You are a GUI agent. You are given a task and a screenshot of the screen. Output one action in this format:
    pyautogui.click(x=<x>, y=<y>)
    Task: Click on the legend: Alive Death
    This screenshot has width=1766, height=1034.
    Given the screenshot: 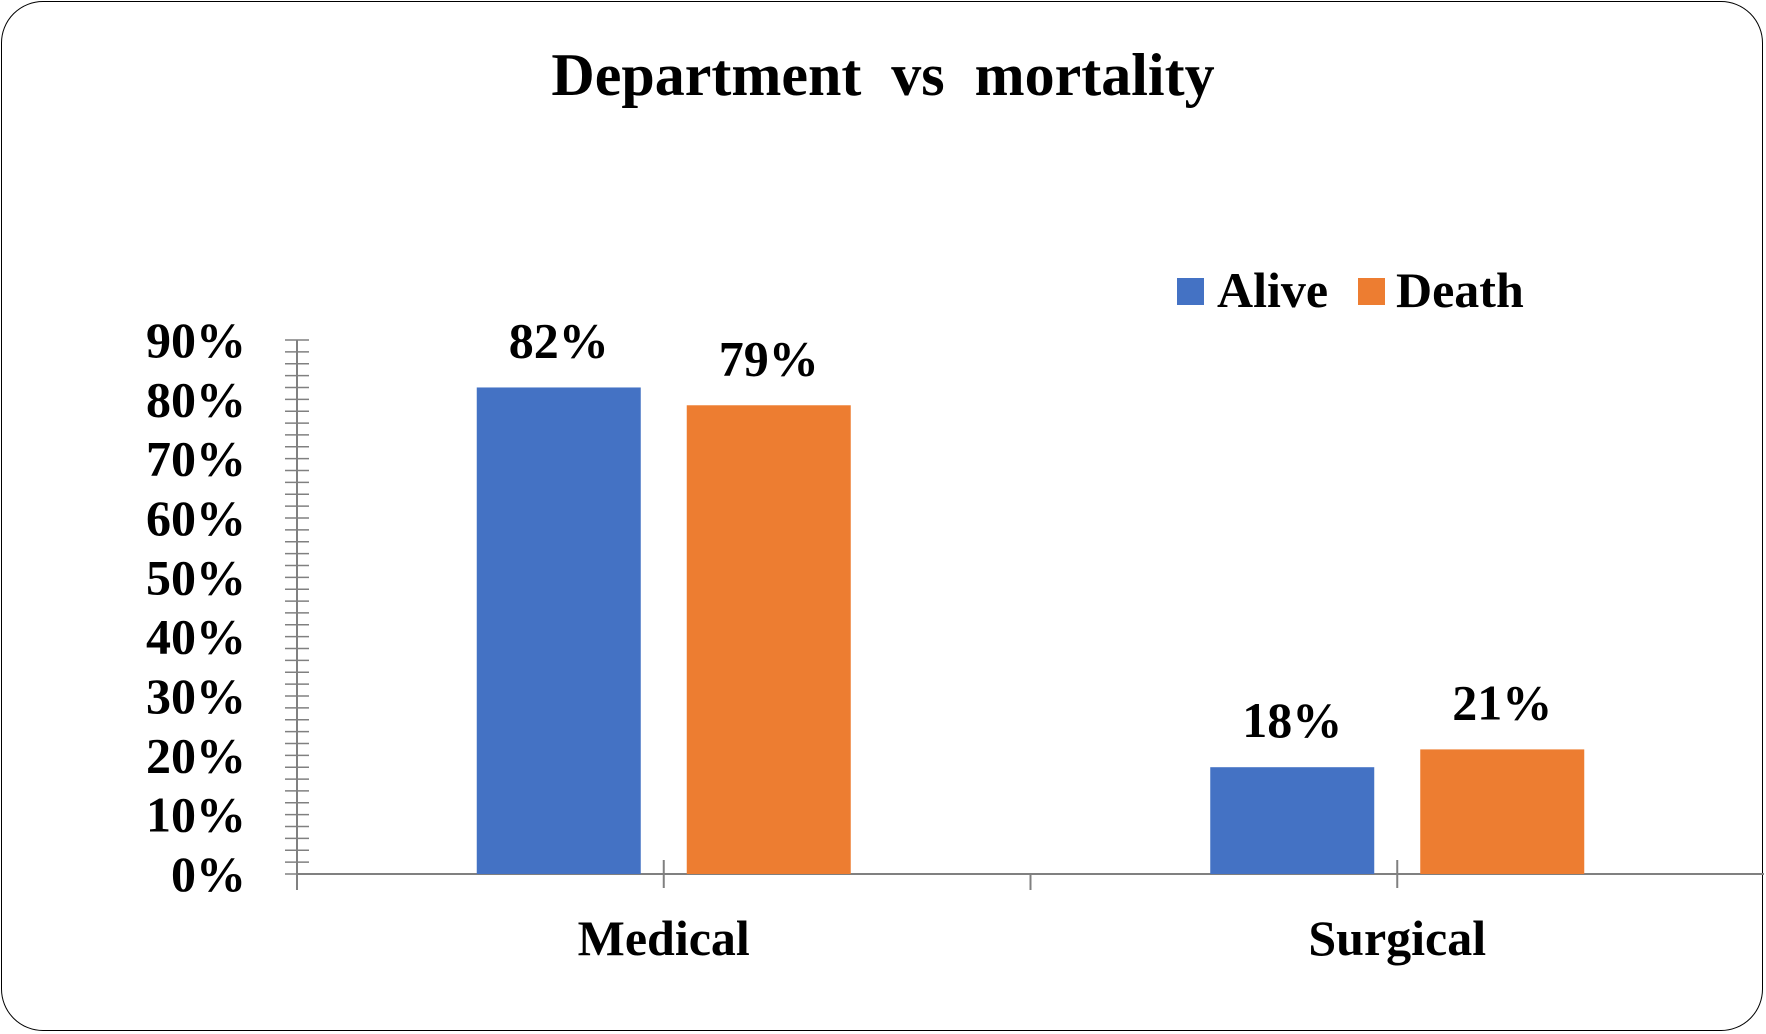 What is the action you would take?
    pyautogui.click(x=1350, y=290)
    